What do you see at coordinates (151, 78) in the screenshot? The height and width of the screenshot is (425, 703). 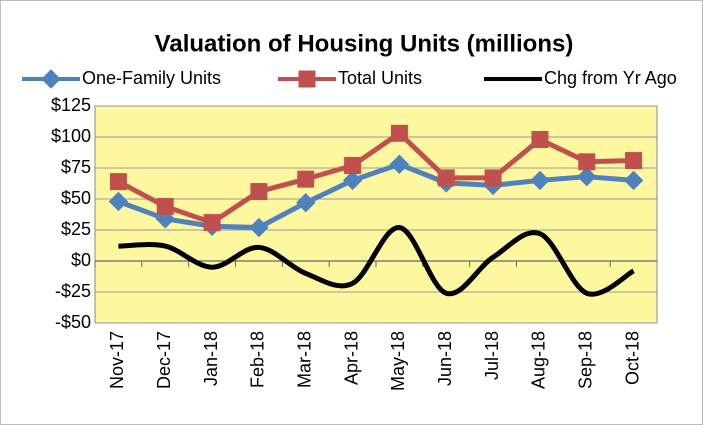 I see `legend-label: One-Family Units` at bounding box center [151, 78].